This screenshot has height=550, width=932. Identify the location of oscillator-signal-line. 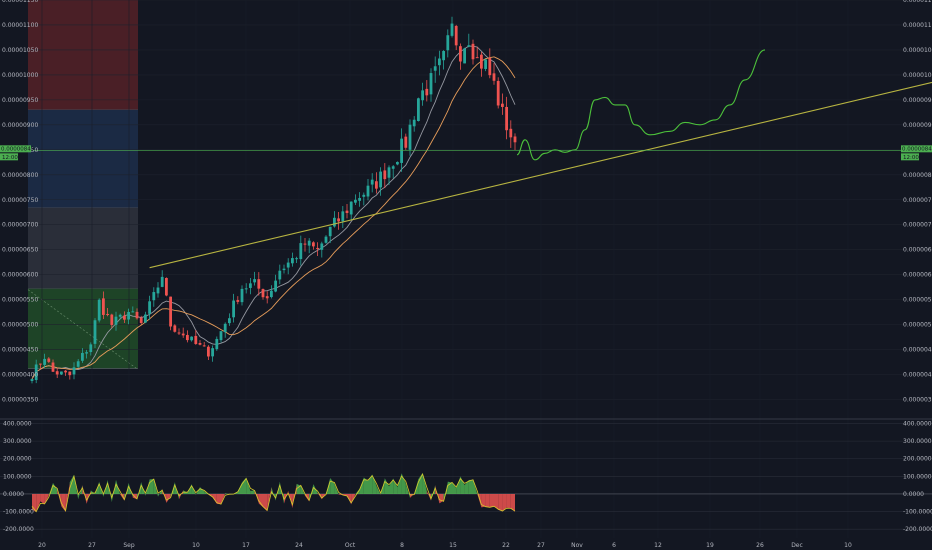
(273, 493).